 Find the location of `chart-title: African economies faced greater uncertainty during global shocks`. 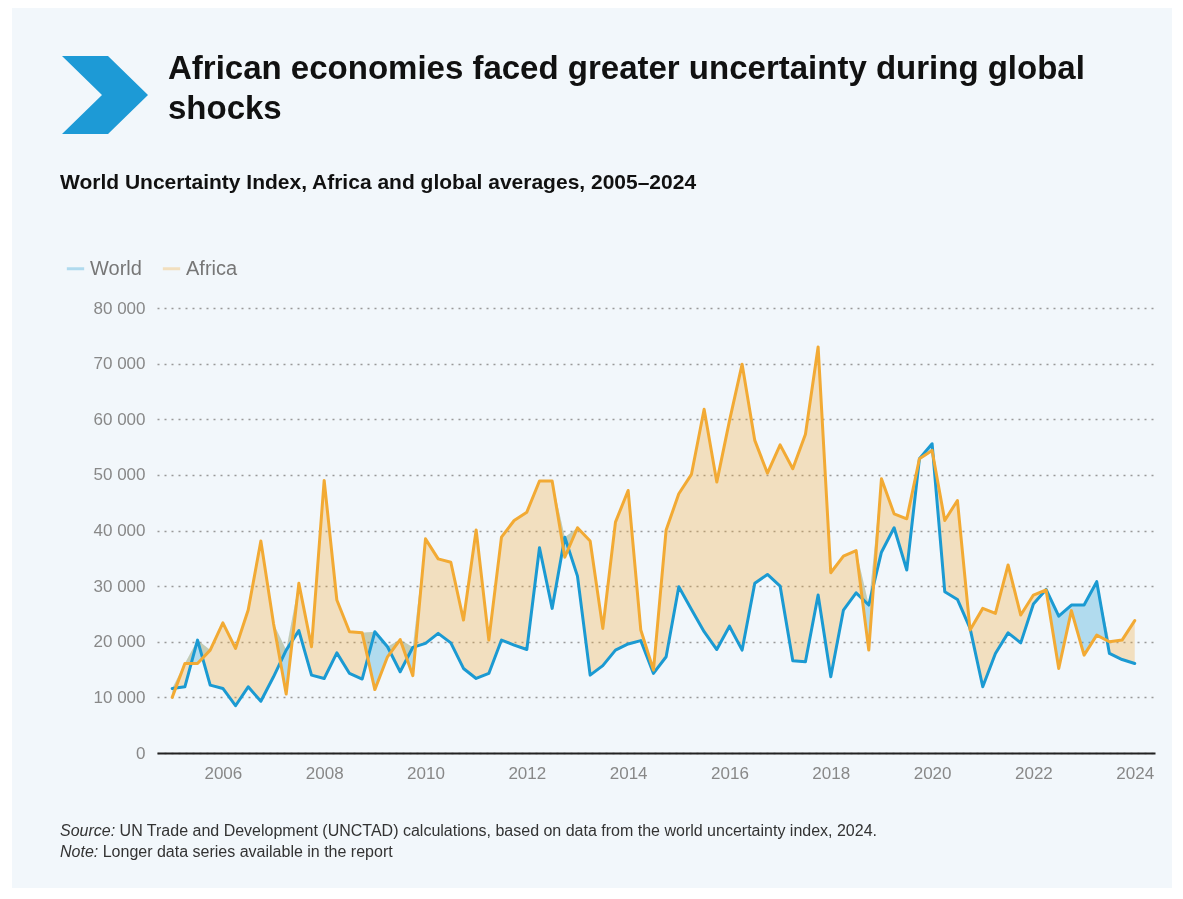

chart-title: African economies faced greater uncertainty during global shocks is located at coordinates (627, 88).